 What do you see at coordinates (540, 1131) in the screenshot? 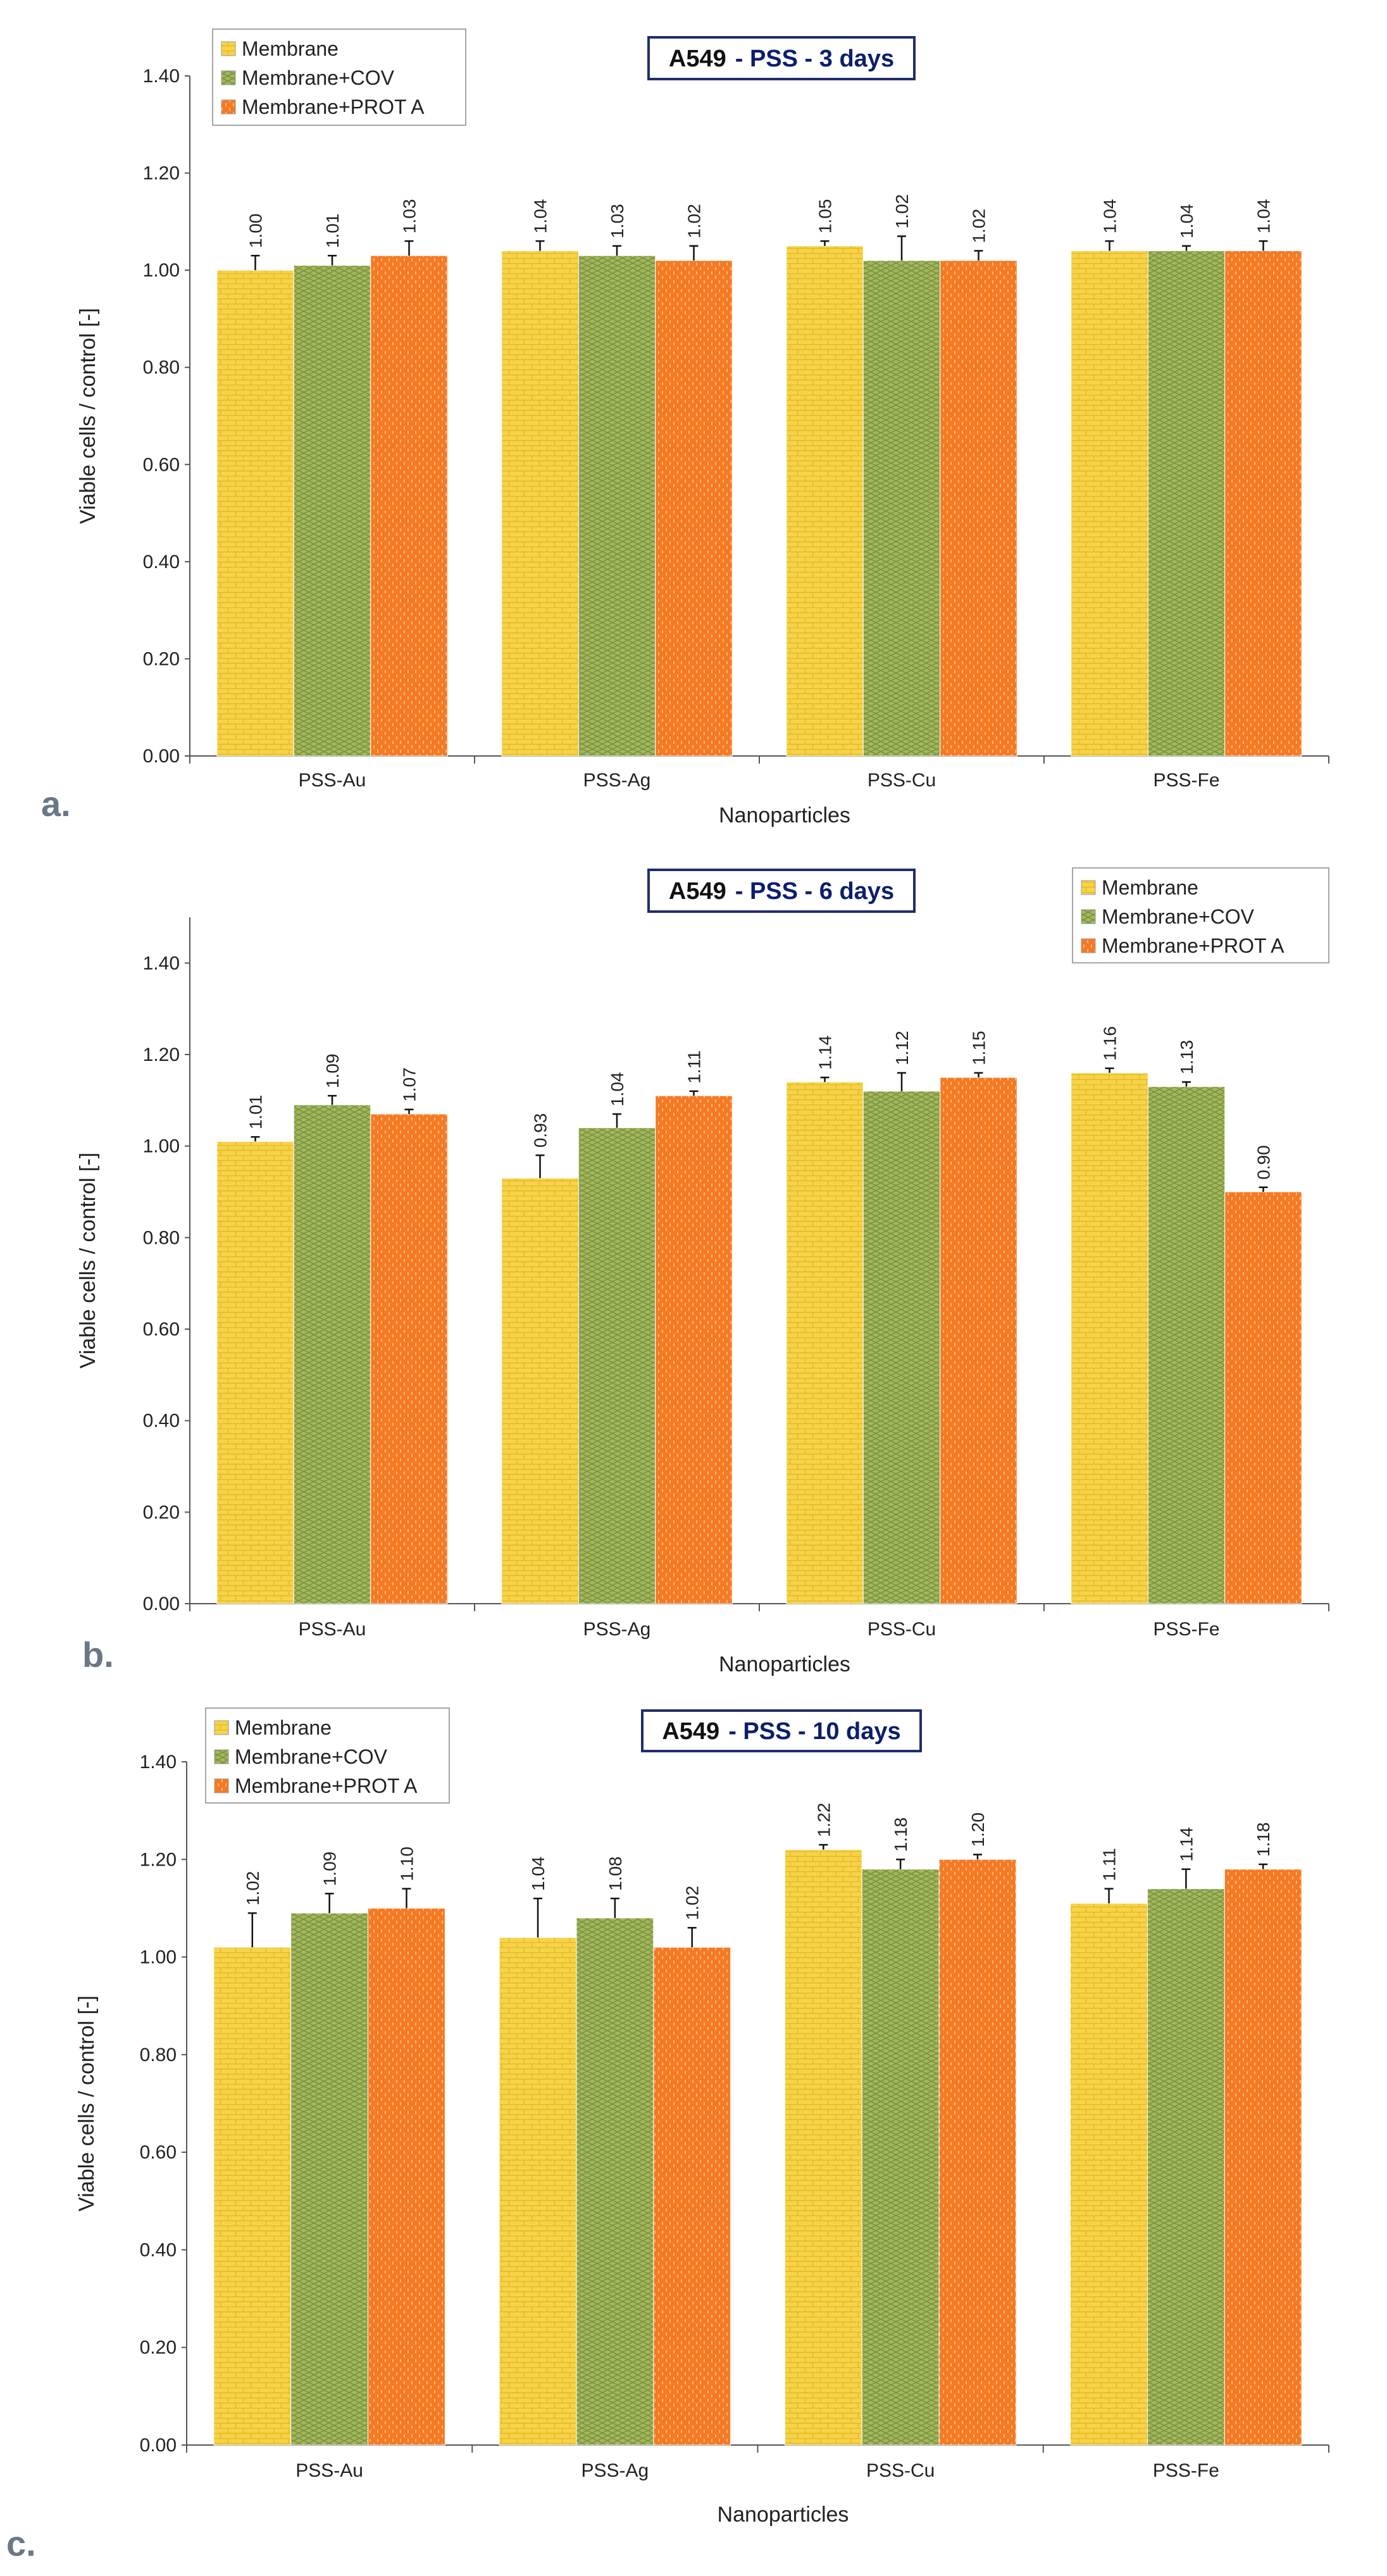
I see `data-label: 0.93` at bounding box center [540, 1131].